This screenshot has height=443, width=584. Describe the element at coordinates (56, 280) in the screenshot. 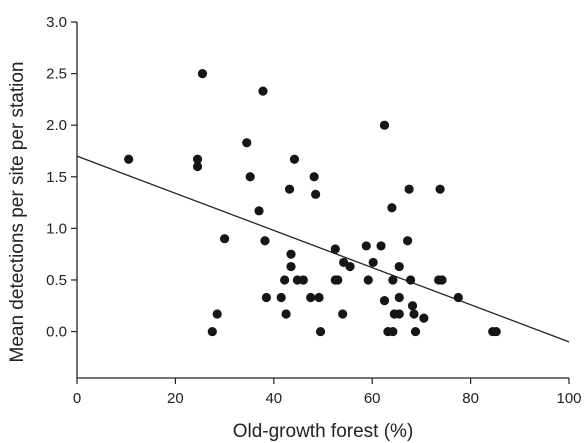

I see `y-tick-label-1: 0.5` at that location.